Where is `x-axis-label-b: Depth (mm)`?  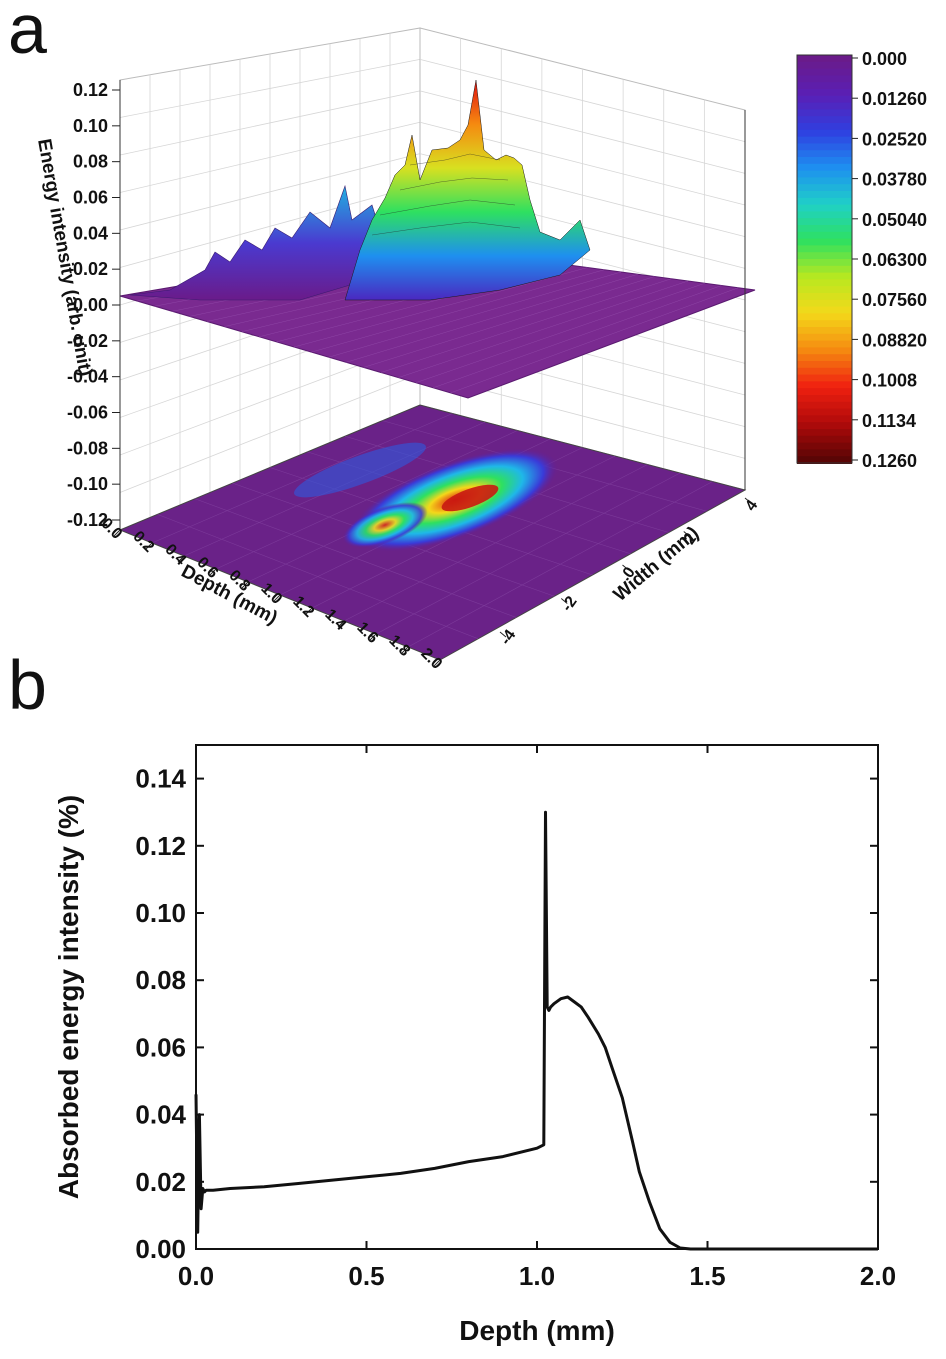 x-axis-label-b: Depth (mm) is located at coordinates (537, 1330).